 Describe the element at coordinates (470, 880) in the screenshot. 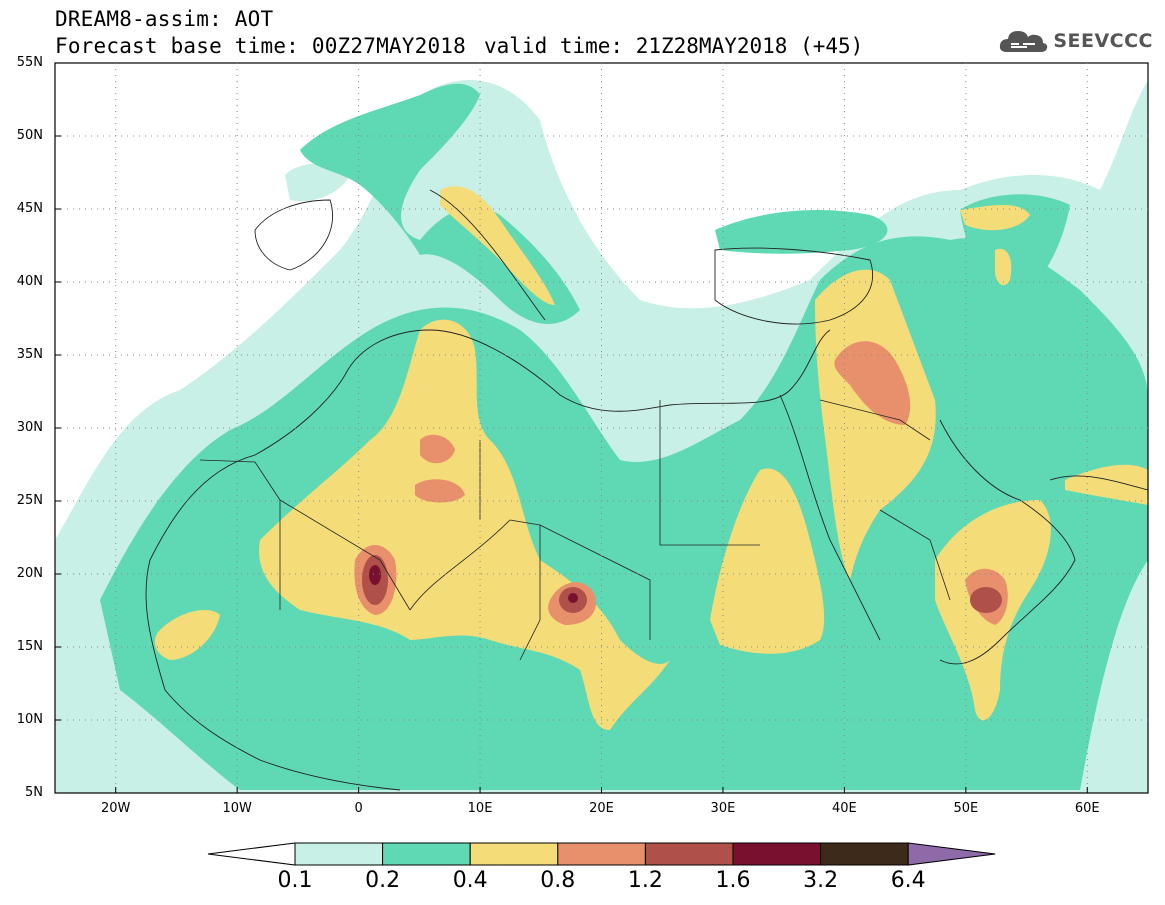

I see `colorbar-label: 0.4` at that location.